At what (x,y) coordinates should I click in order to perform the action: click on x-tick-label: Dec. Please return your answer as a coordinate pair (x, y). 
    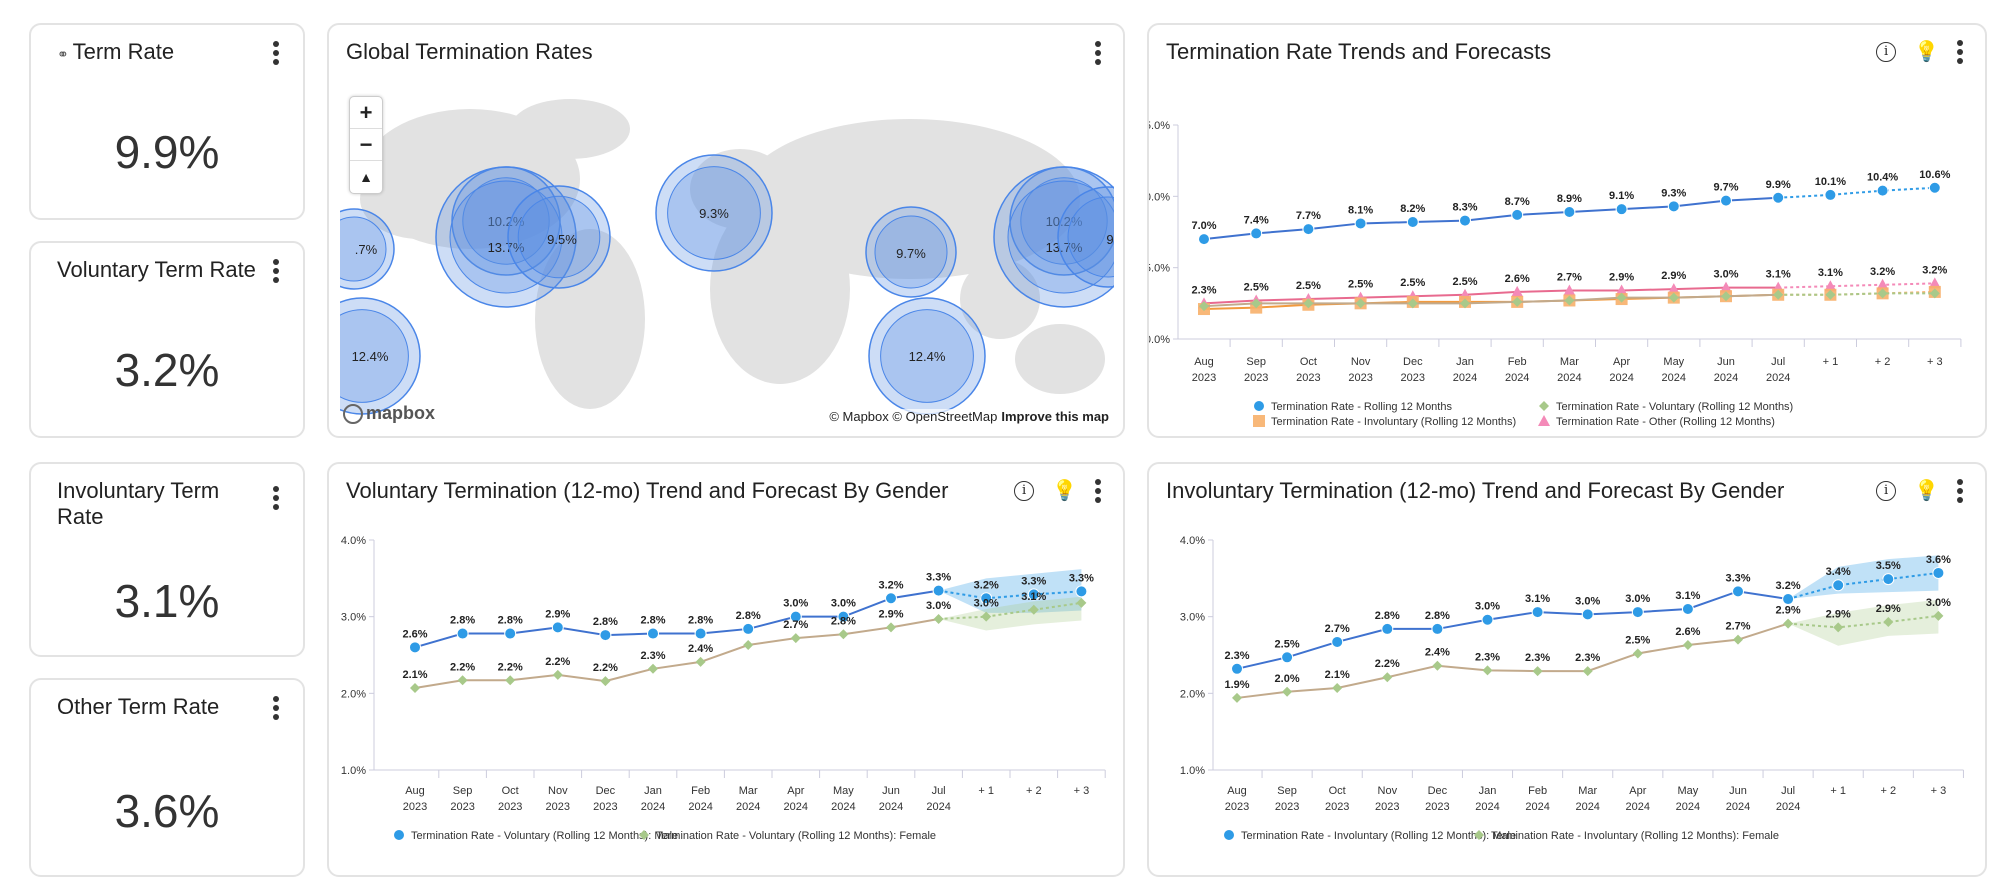
    Looking at the image, I should click on (1413, 362).